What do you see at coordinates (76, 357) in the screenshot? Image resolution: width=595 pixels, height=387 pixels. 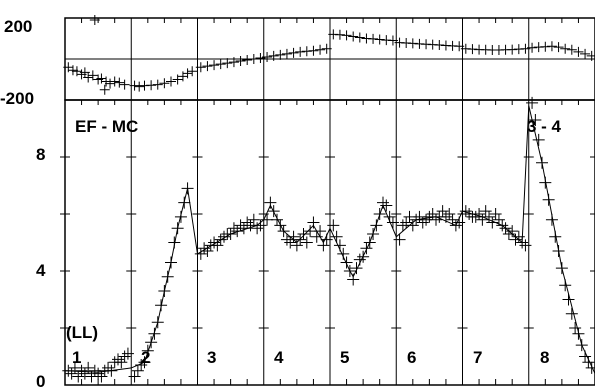 I see `panel-label-1: 1` at bounding box center [76, 357].